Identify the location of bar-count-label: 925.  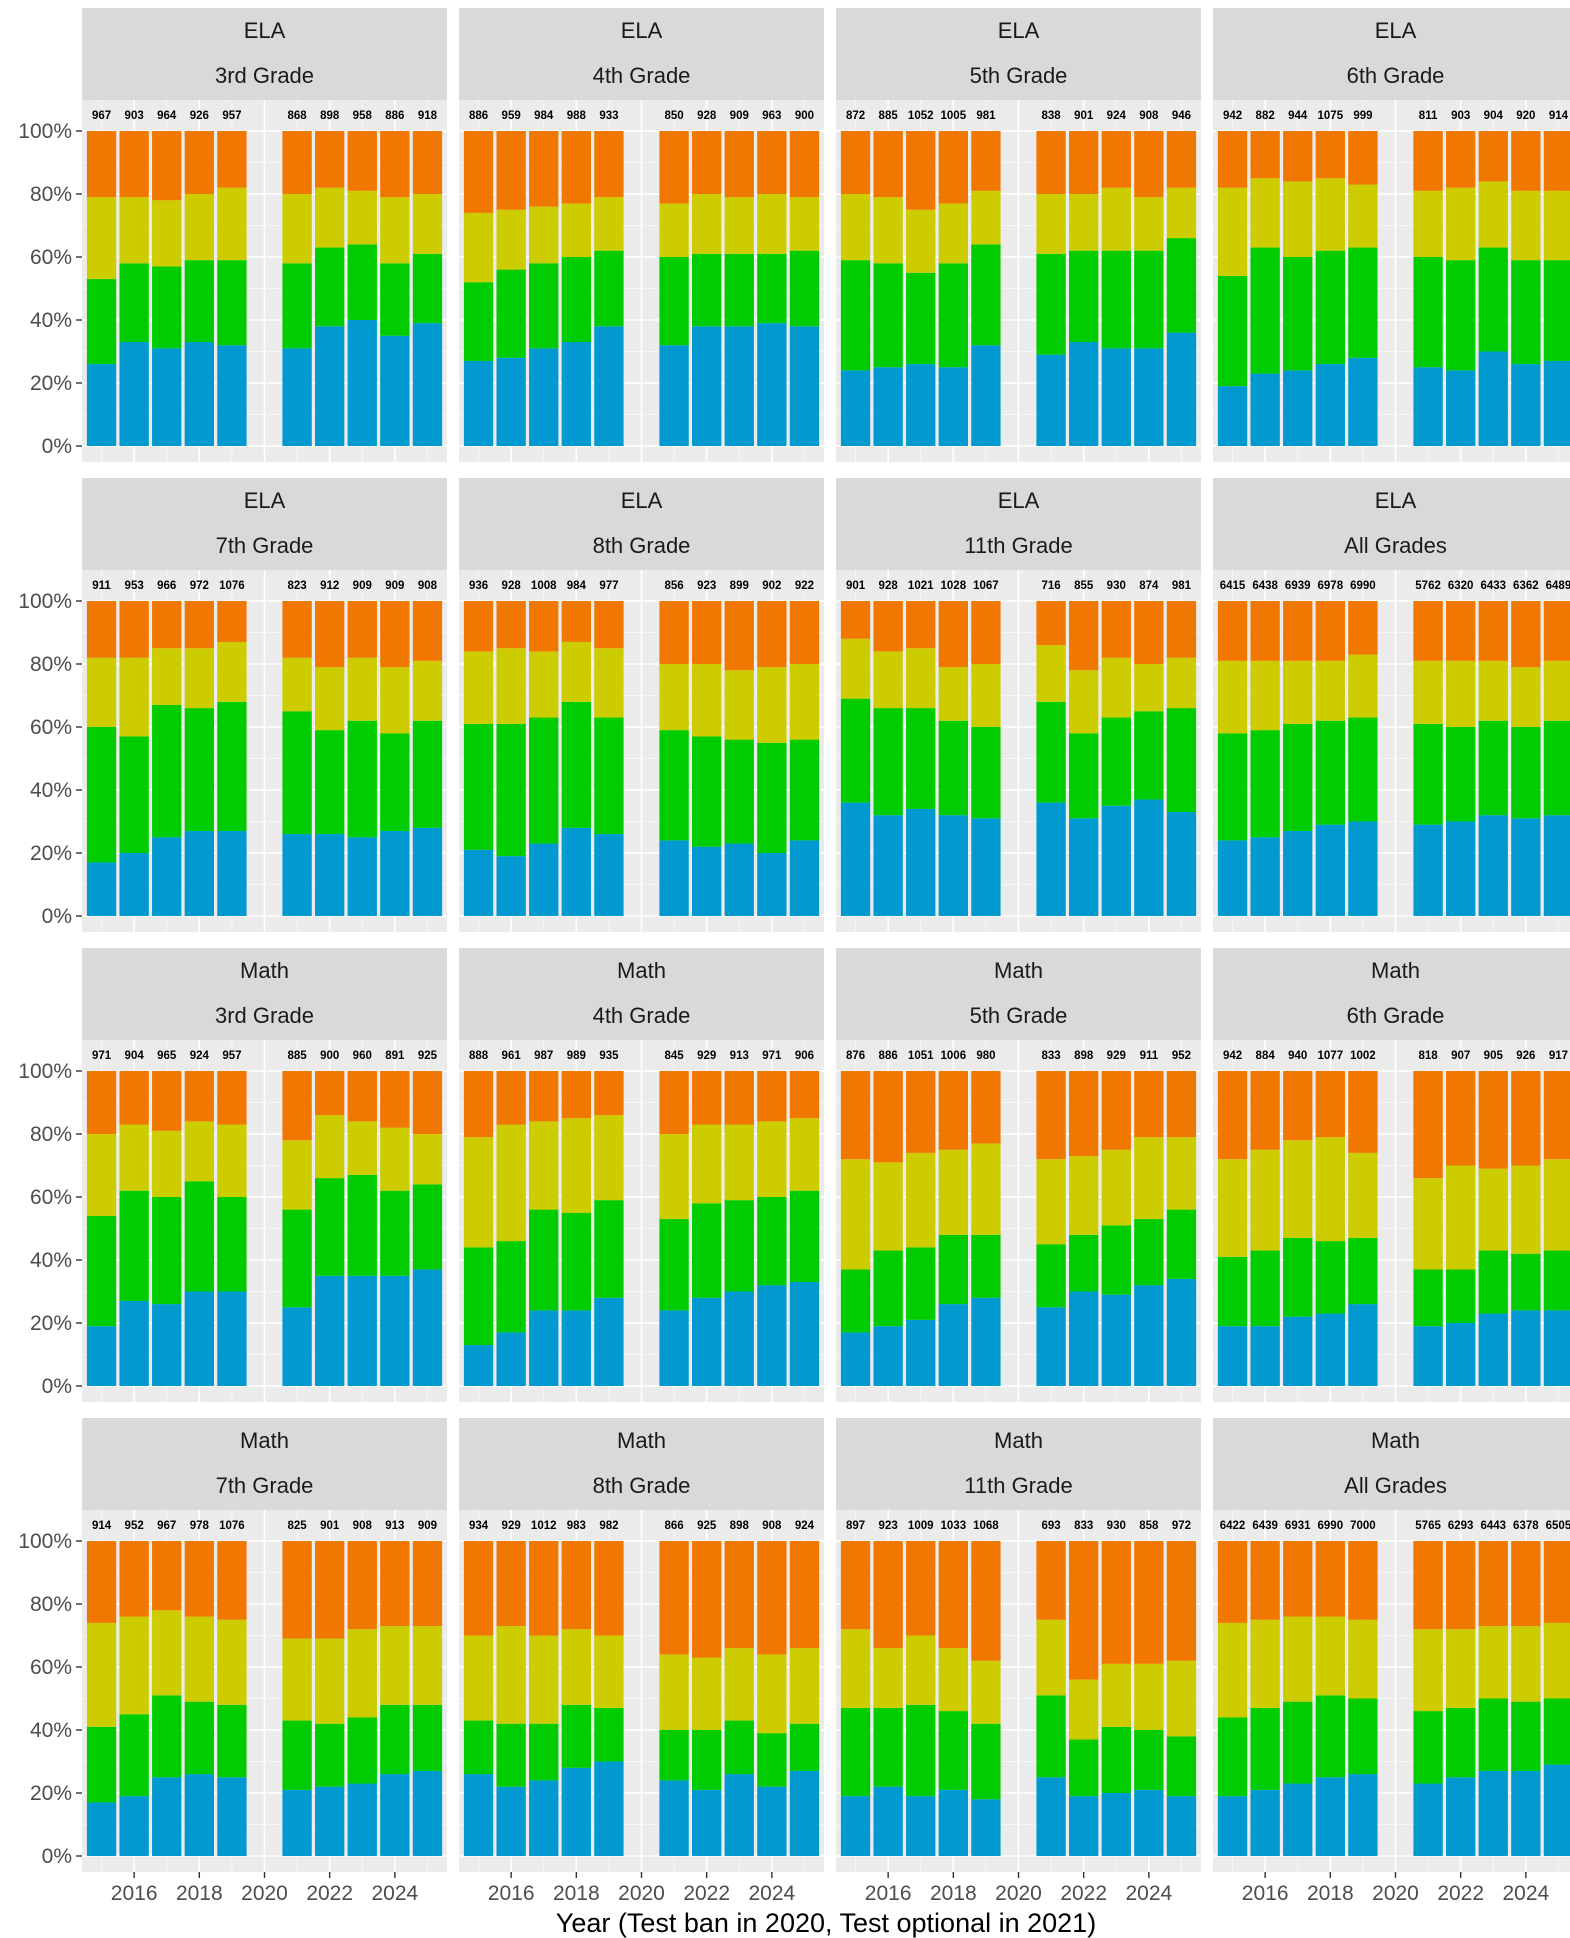
(707, 1526).